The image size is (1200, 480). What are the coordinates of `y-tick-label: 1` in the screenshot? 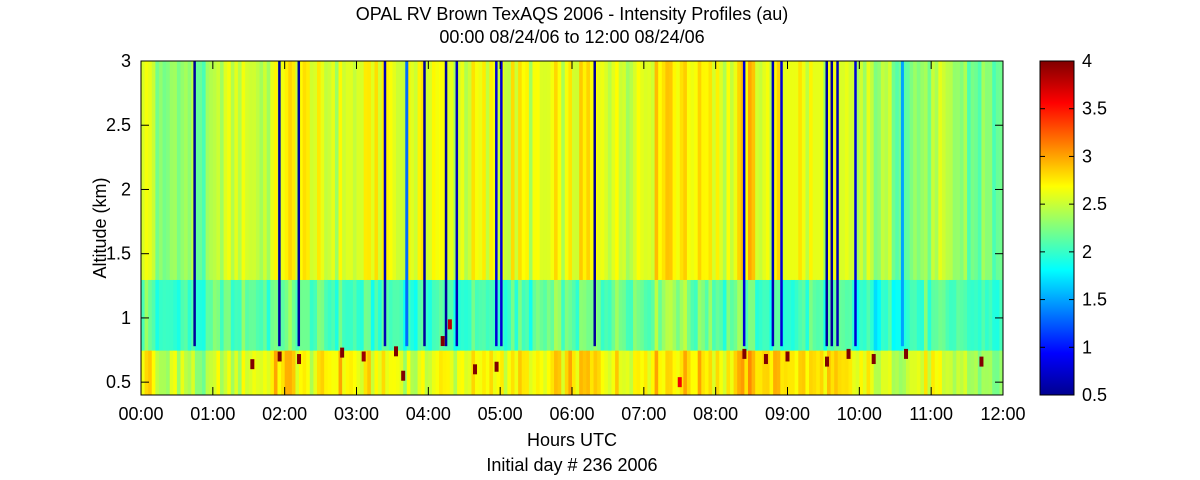 It's located at (126, 318).